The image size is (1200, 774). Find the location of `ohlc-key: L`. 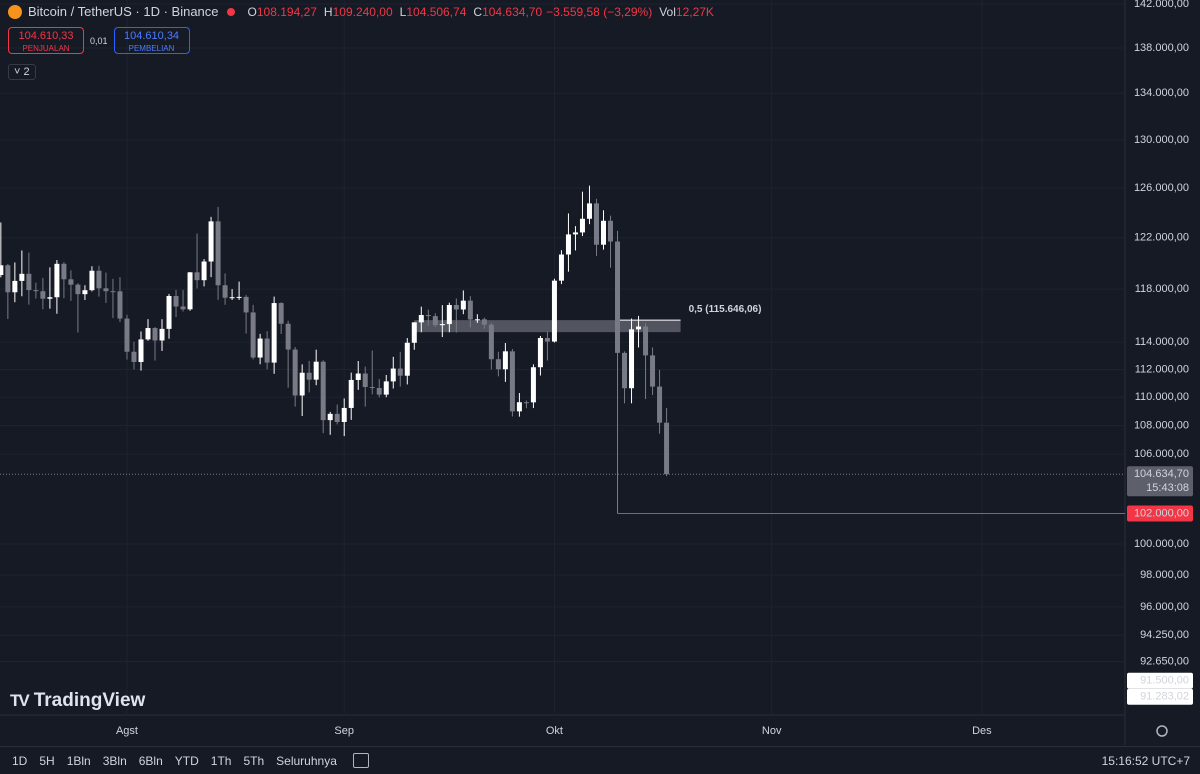

ohlc-key: L is located at coordinates (403, 11).